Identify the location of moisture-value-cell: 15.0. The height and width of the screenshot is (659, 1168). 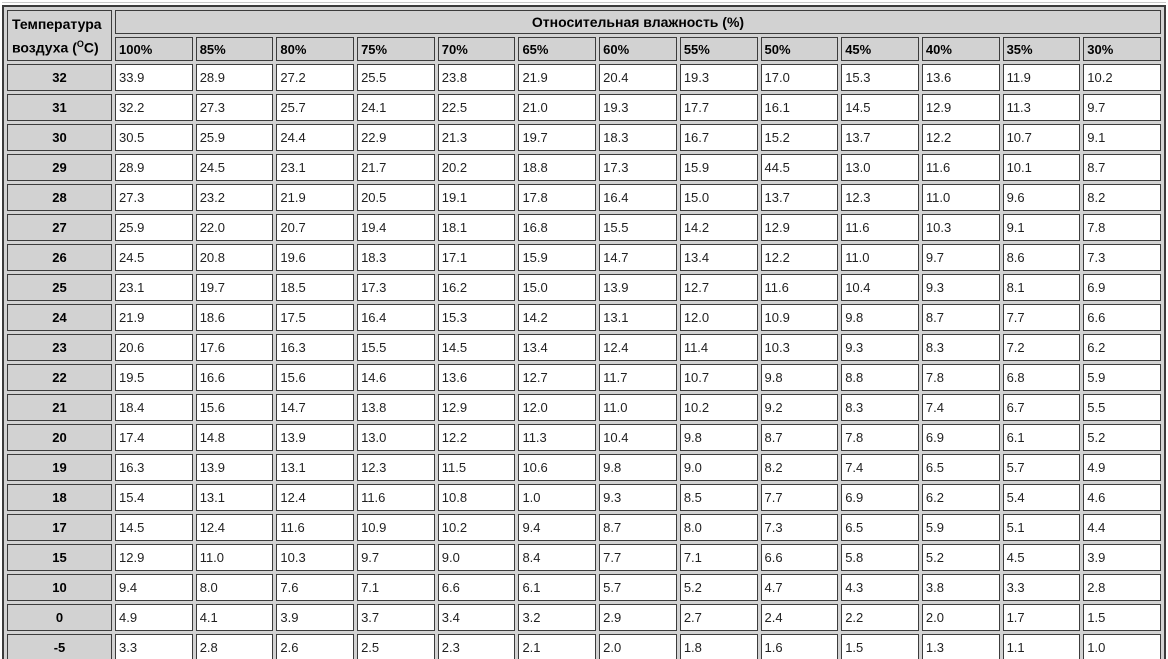
(557, 287).